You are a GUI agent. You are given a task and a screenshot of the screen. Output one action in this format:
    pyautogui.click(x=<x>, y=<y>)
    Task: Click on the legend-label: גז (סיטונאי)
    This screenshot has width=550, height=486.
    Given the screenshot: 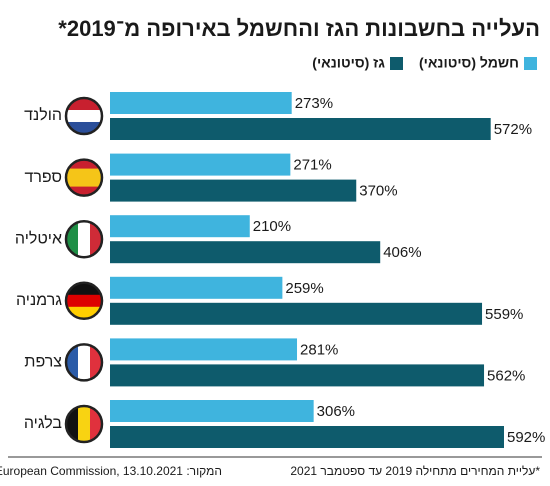 What is the action you would take?
    pyautogui.click(x=348, y=63)
    